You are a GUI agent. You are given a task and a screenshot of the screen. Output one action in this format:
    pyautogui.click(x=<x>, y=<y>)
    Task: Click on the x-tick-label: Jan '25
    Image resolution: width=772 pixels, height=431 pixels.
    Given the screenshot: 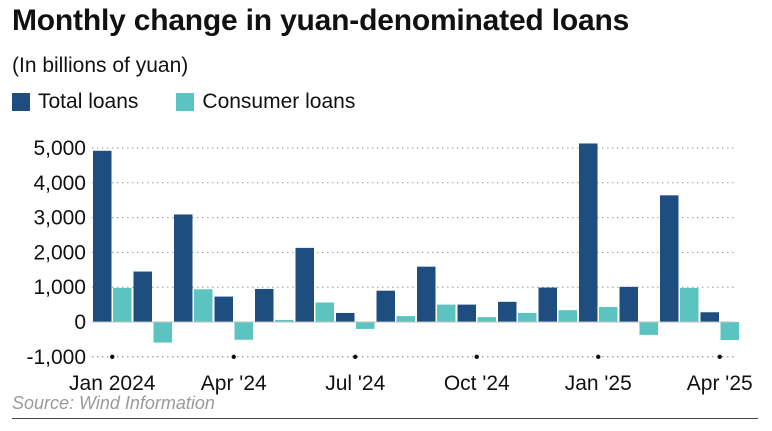 What is the action you would take?
    pyautogui.click(x=598, y=383)
    